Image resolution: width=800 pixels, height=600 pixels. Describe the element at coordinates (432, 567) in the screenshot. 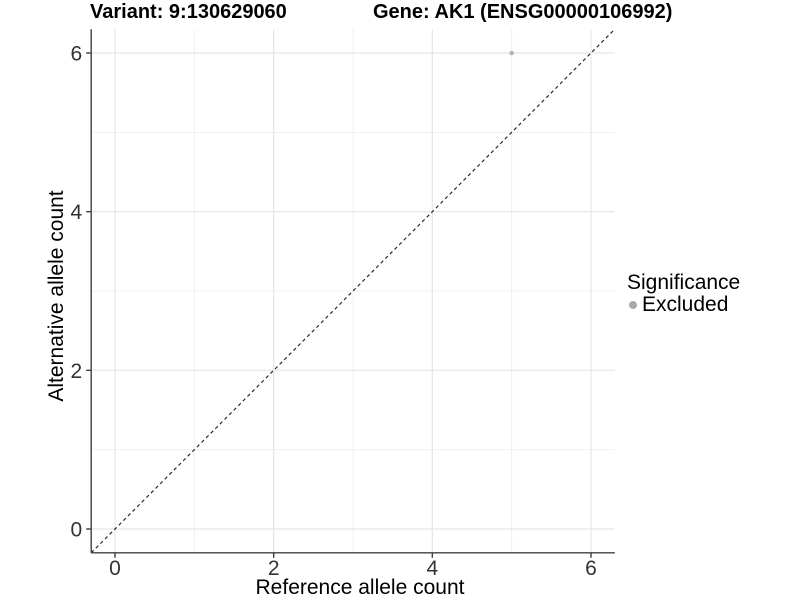

I see `x-tick-label: 4` at that location.